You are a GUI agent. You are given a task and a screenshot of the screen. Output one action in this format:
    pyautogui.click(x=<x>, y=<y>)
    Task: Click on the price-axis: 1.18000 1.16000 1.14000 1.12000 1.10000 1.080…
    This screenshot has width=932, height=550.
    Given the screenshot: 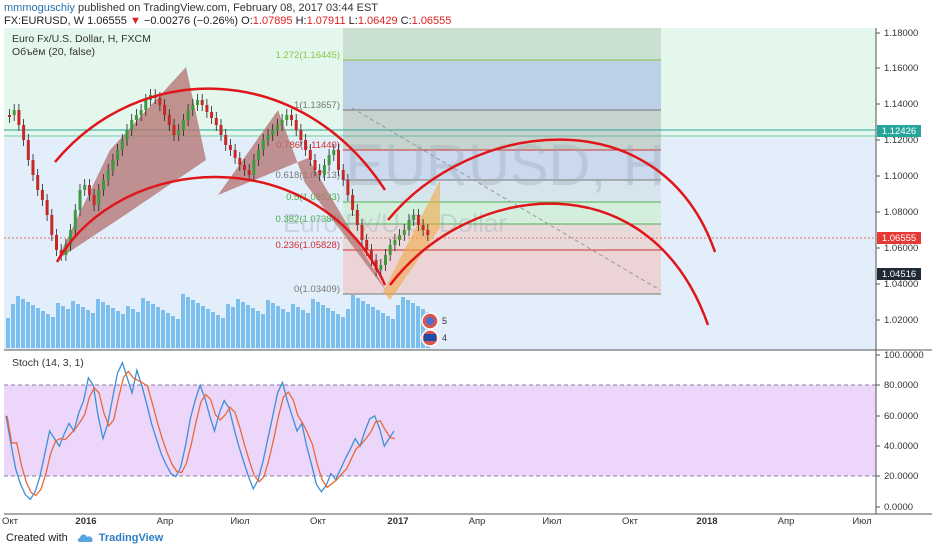 What is the action you would take?
    pyautogui.click(x=897, y=177)
    